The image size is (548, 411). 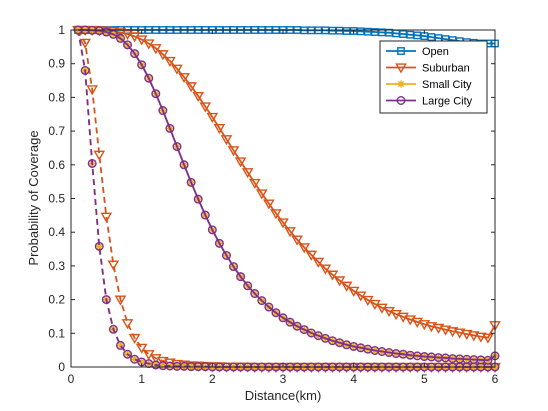 What do you see at coordinates (283, 379) in the screenshot?
I see `x-tick-label: 3` at bounding box center [283, 379].